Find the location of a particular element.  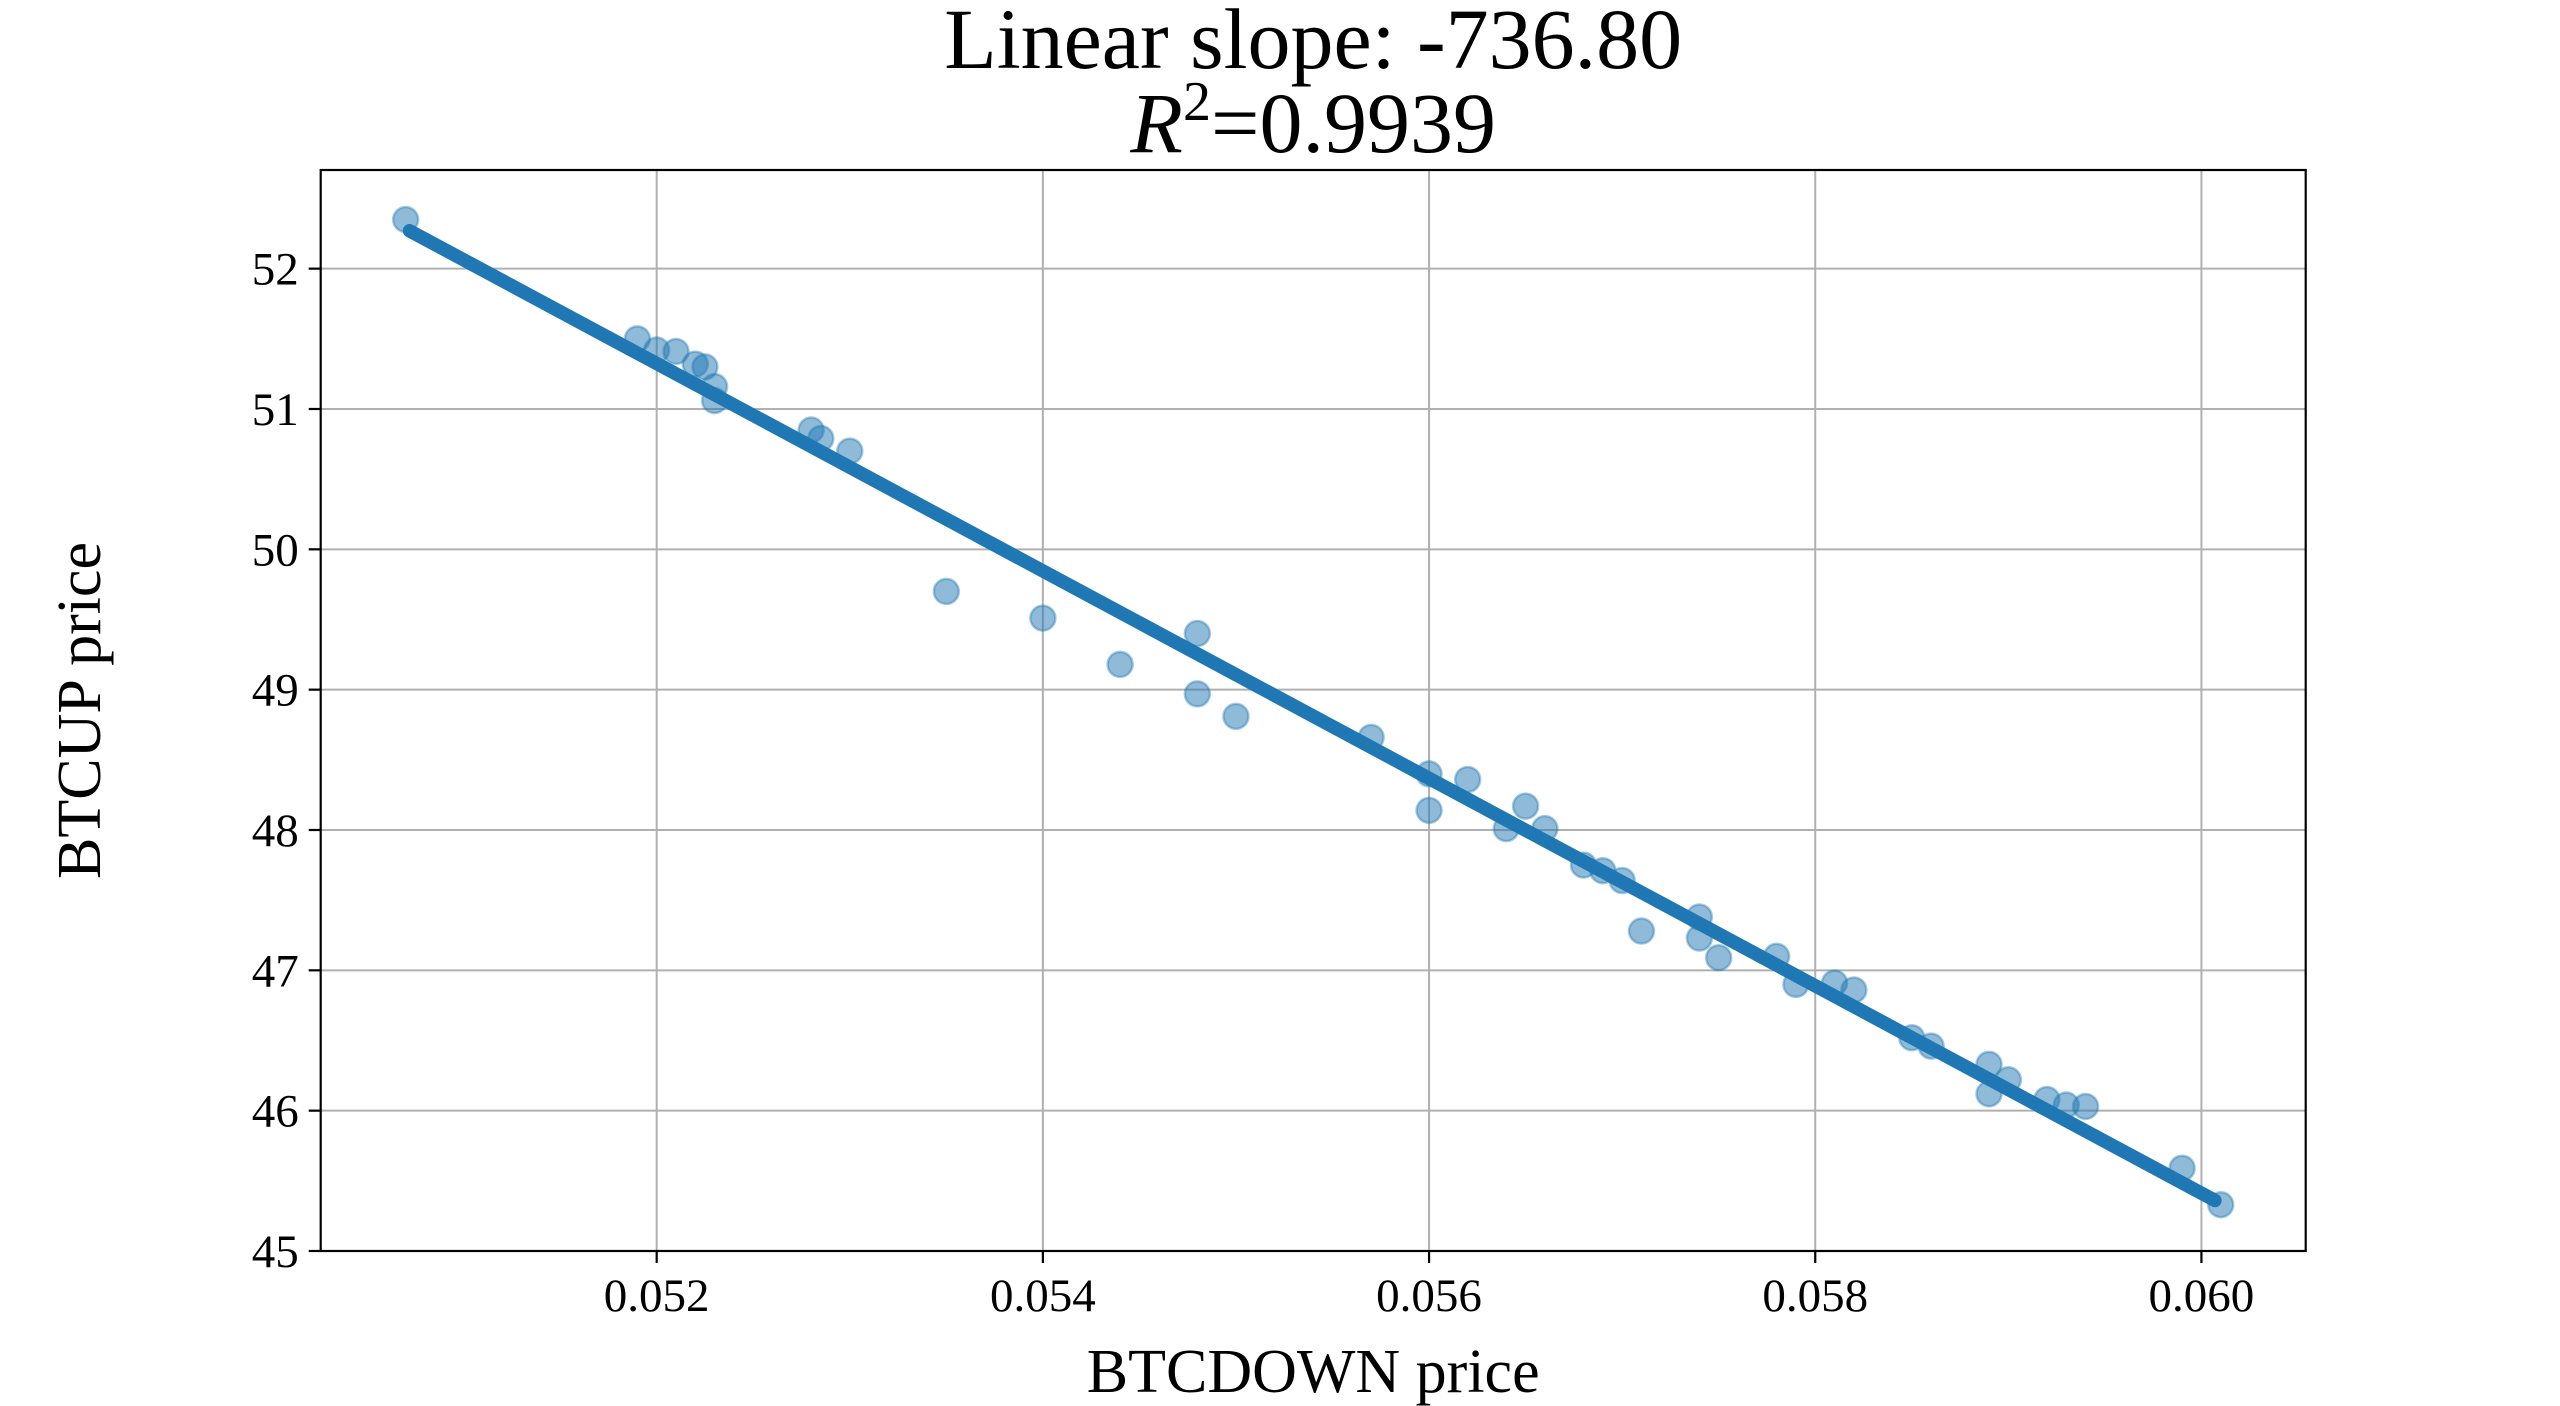

y-tick-label: 49 is located at coordinates (275, 691).